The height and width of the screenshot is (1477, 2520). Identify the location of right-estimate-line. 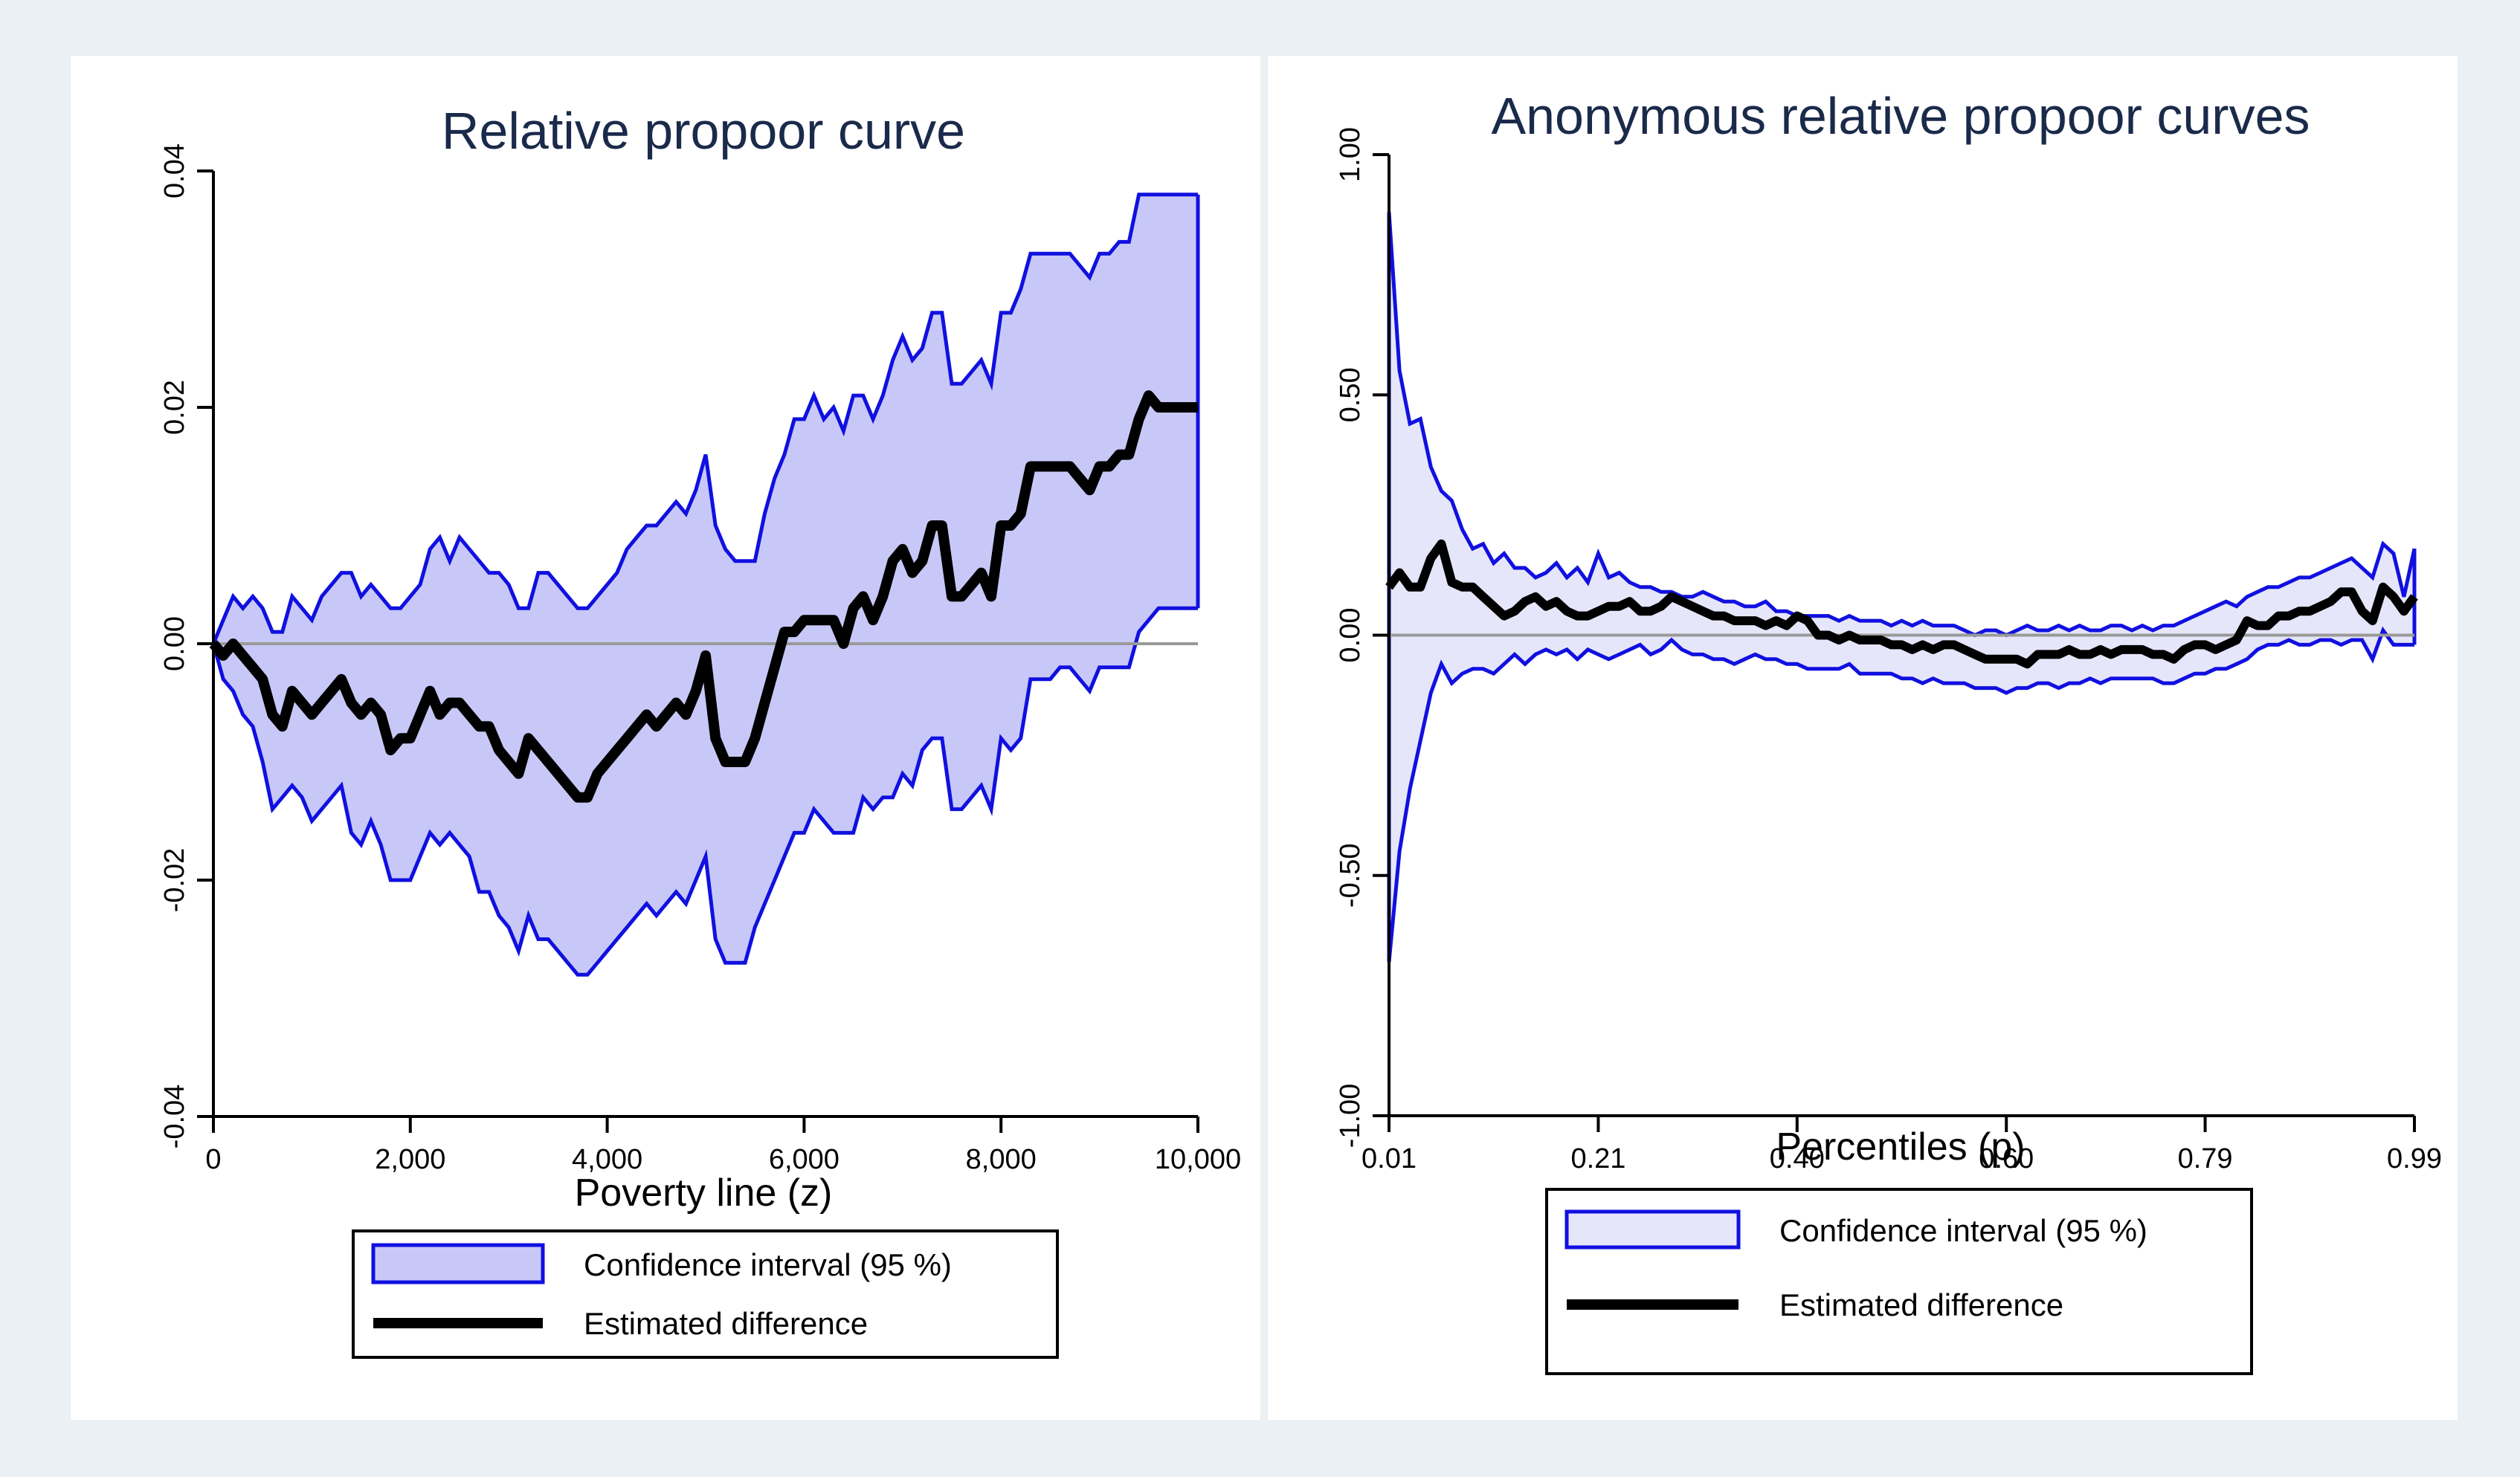
(1901, 604).